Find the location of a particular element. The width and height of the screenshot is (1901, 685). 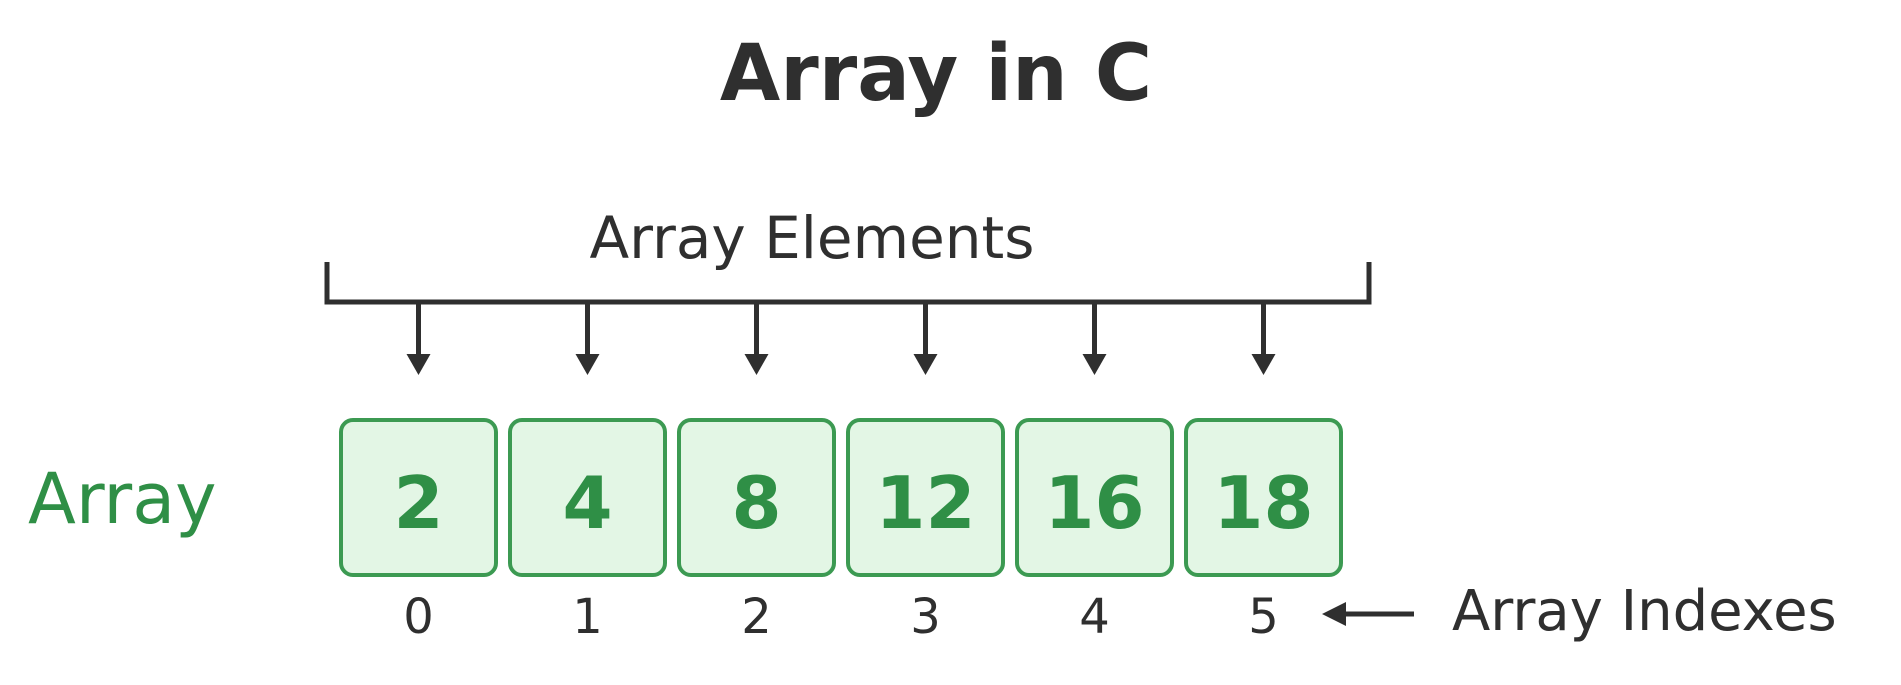

array-cell: 4 is located at coordinates (587, 497).